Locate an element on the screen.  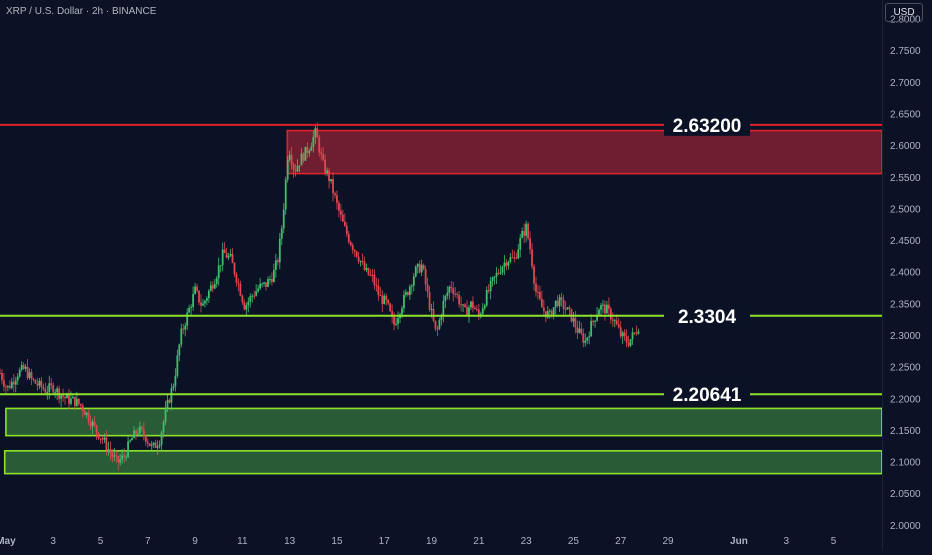
y-tick-label: 2.6500 is located at coordinates (905, 114).